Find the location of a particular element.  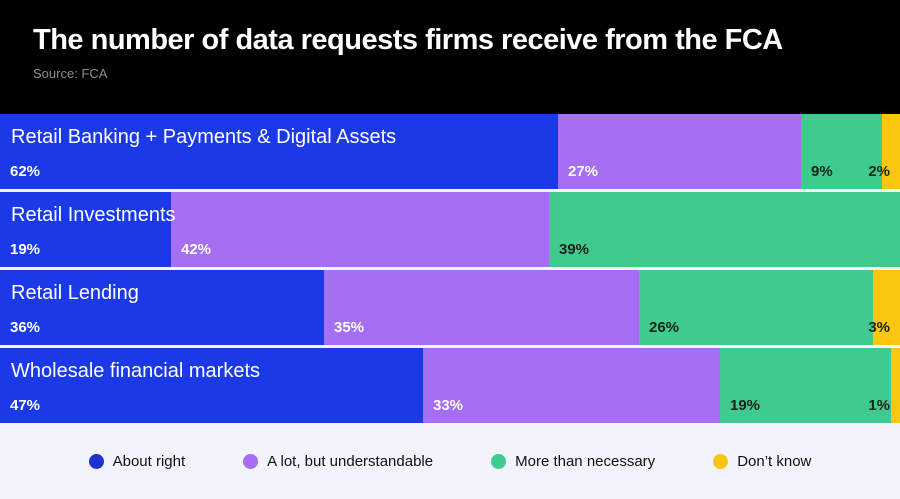

bar-segment-more-than-necessary: 19% is located at coordinates (805, 385).